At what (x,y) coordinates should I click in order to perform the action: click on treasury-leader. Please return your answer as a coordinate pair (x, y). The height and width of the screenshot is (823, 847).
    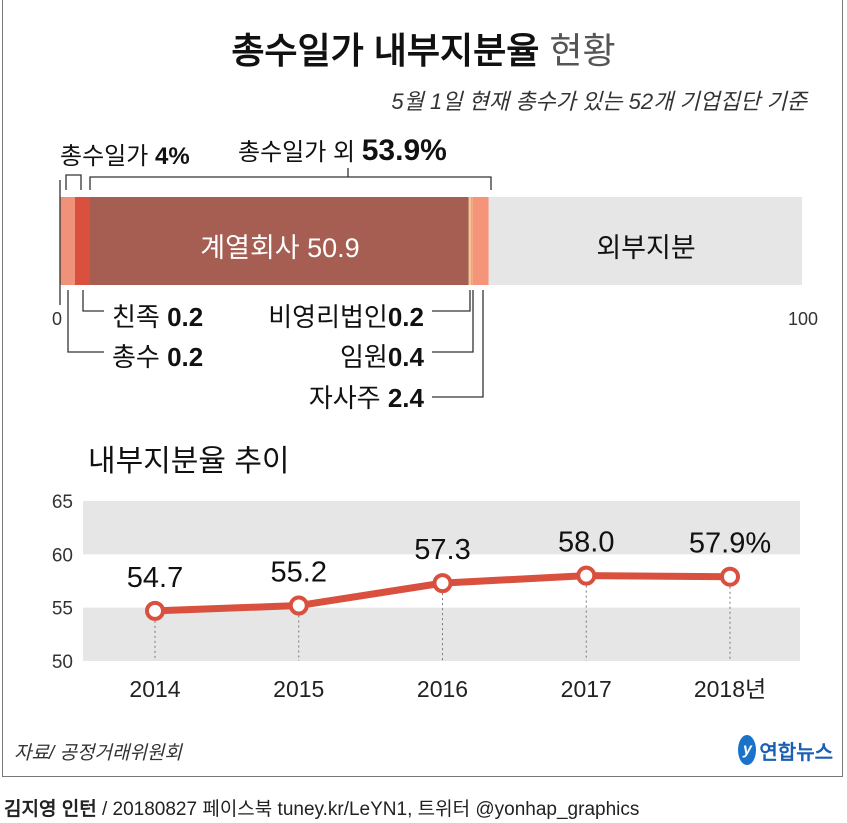
    Looking at the image, I should click on (458, 344).